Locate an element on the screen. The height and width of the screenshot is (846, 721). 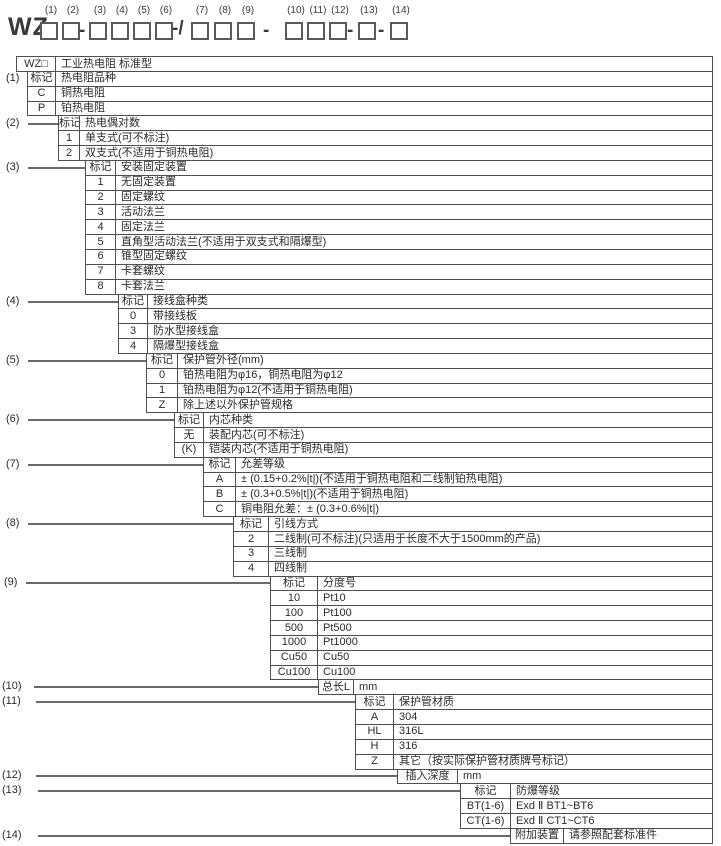
desc-cell: Cu50 is located at coordinates (336, 657).